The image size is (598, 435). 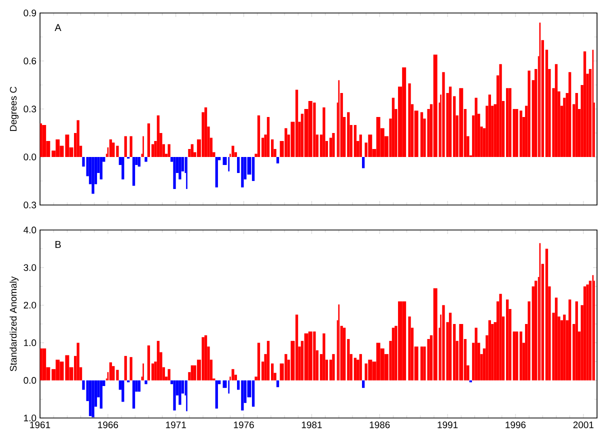 What do you see at coordinates (30, 205) in the screenshot?
I see `y-tick-label: 0.3` at bounding box center [30, 205].